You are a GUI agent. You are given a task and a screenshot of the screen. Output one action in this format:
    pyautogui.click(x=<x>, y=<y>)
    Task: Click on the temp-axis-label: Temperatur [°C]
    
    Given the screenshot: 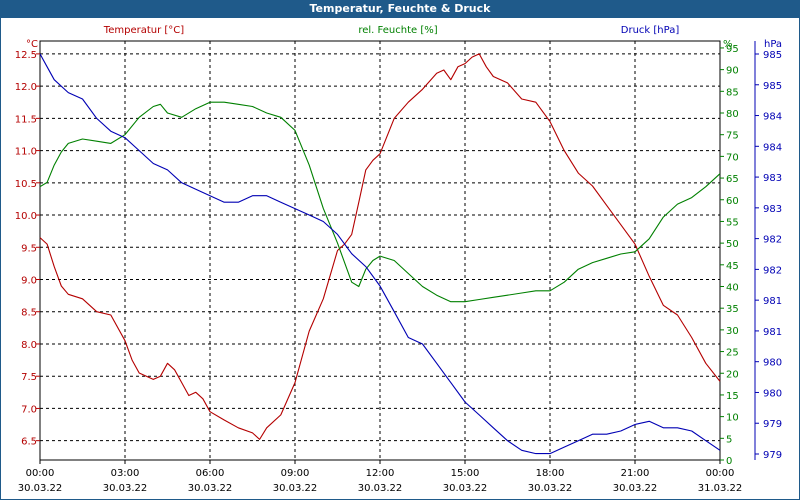 What is the action you would take?
    pyautogui.click(x=143, y=30)
    